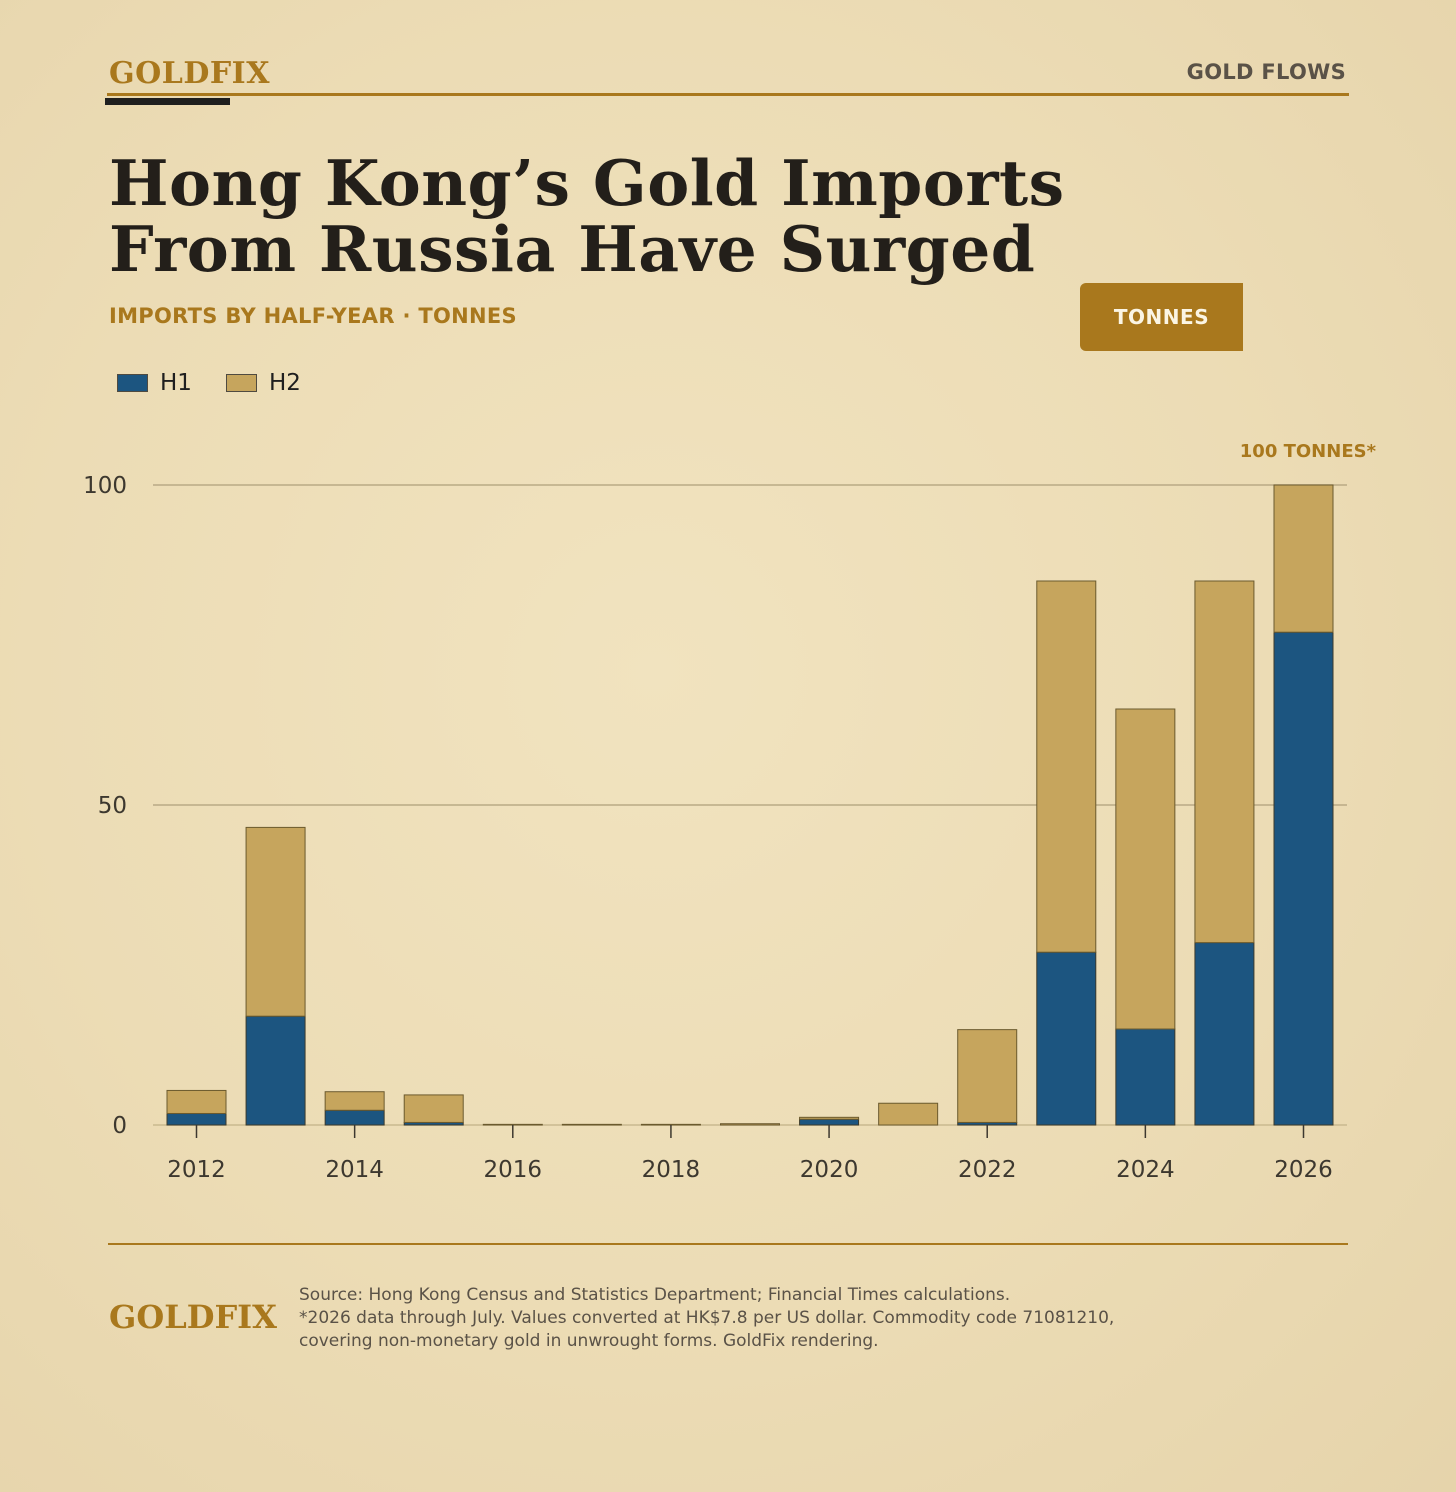  I want to click on bar-h2-2020, so click(829, 1118).